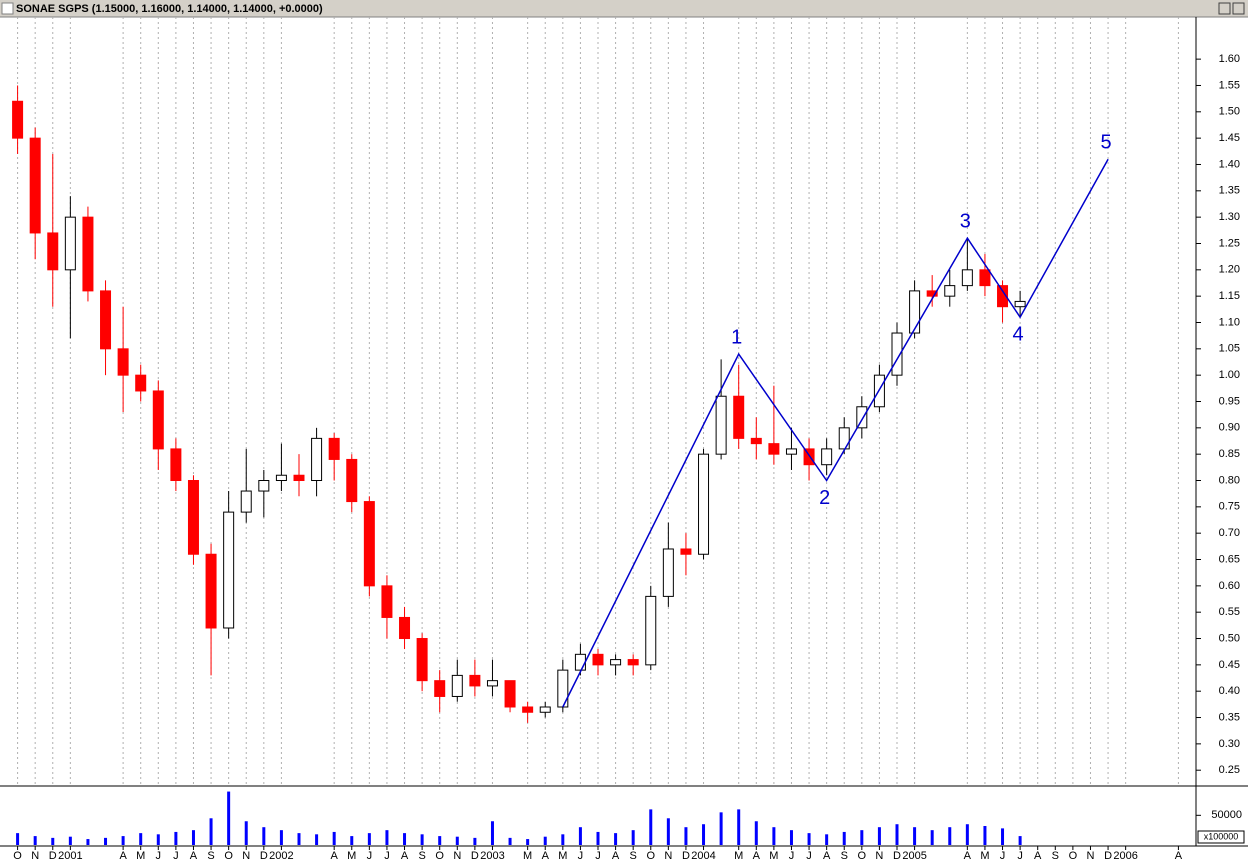 This screenshot has height=864, width=1248. What do you see at coordinates (1221, 837) in the screenshot?
I see `volume-unit-box` at bounding box center [1221, 837].